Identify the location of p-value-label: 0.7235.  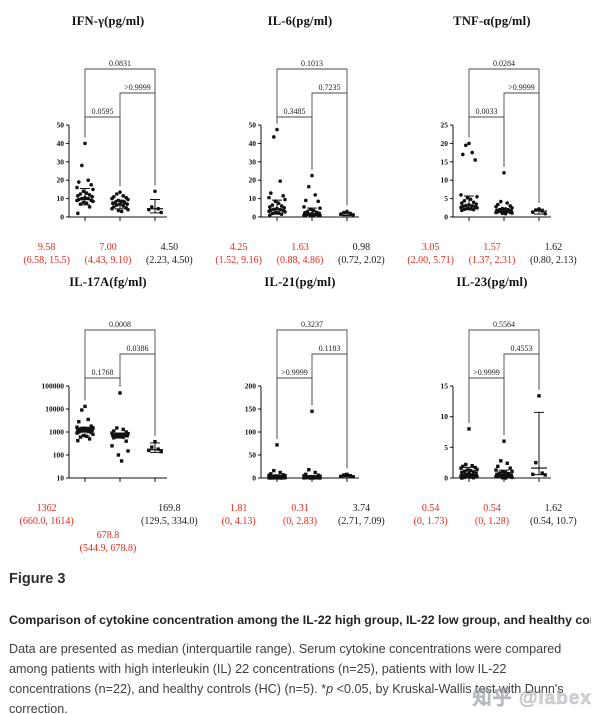
(329, 87).